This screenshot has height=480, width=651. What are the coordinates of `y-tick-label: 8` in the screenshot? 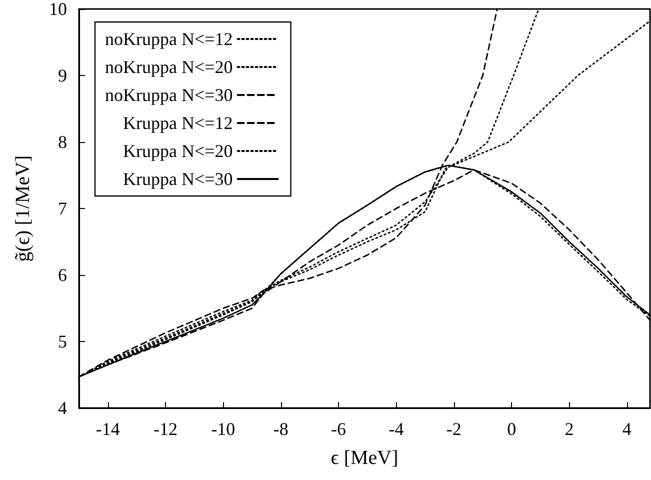 It's located at (62, 142).